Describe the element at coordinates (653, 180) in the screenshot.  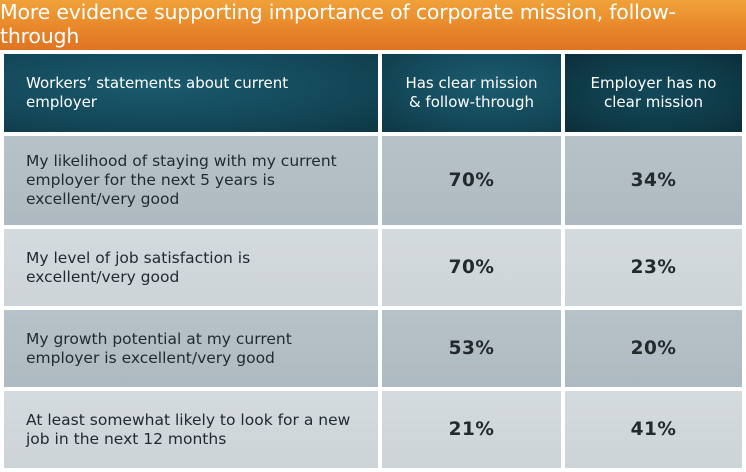
I see `no-clear-mission-value: 34%` at that location.